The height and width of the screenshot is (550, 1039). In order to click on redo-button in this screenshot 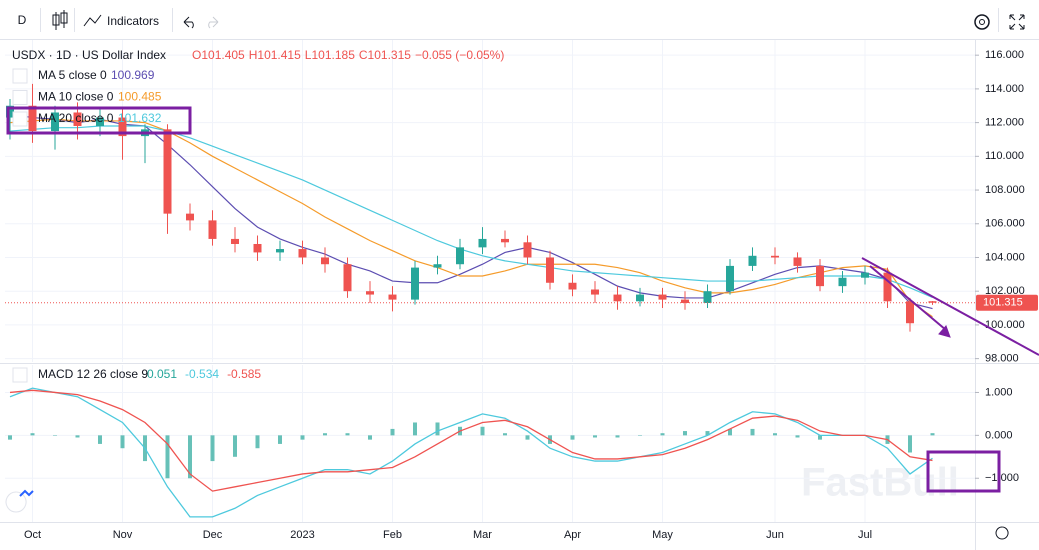, I will do `click(213, 22)`.